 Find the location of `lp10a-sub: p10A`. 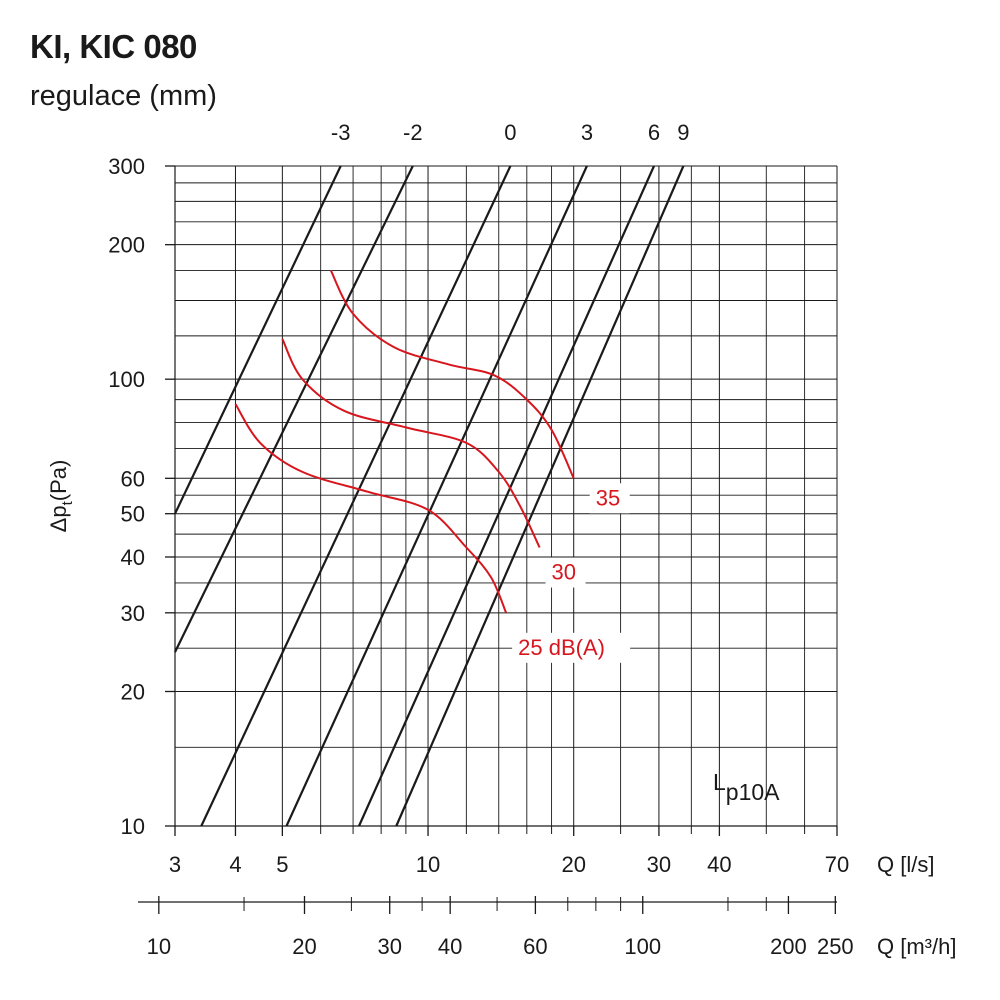

lp10a-sub: p10A is located at coordinates (753, 792).